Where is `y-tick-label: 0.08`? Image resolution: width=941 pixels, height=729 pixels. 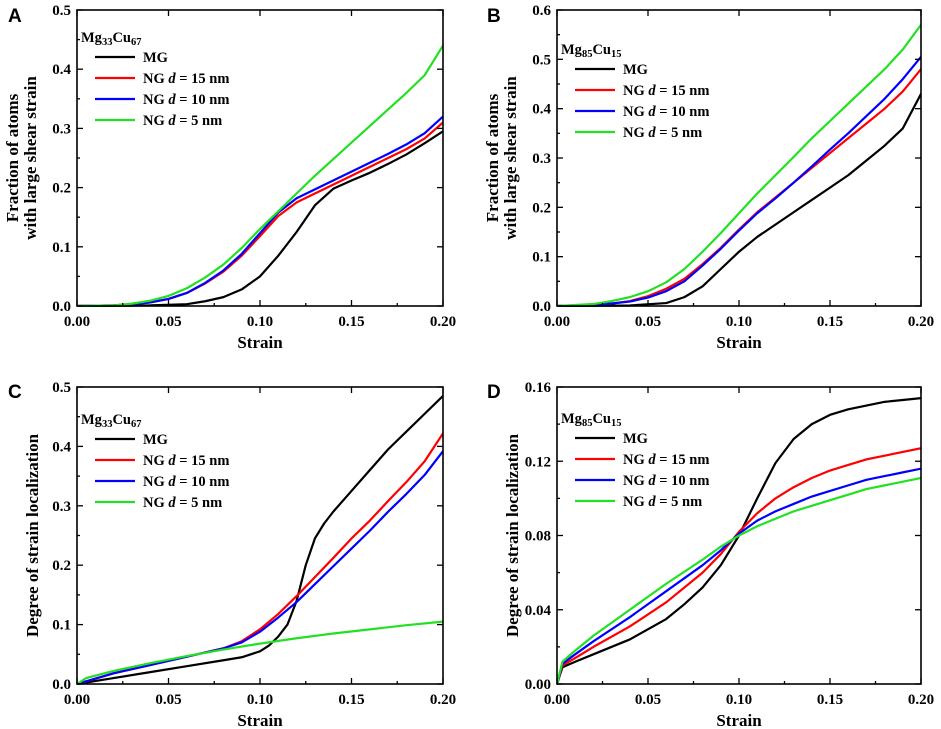 y-tick-label: 0.08 is located at coordinates (538, 537).